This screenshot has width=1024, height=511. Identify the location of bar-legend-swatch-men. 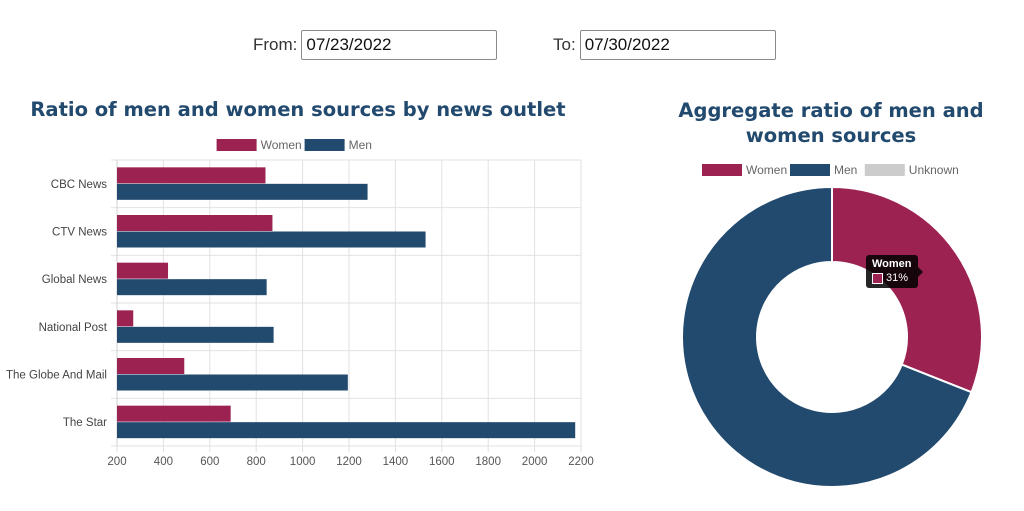
(324, 145).